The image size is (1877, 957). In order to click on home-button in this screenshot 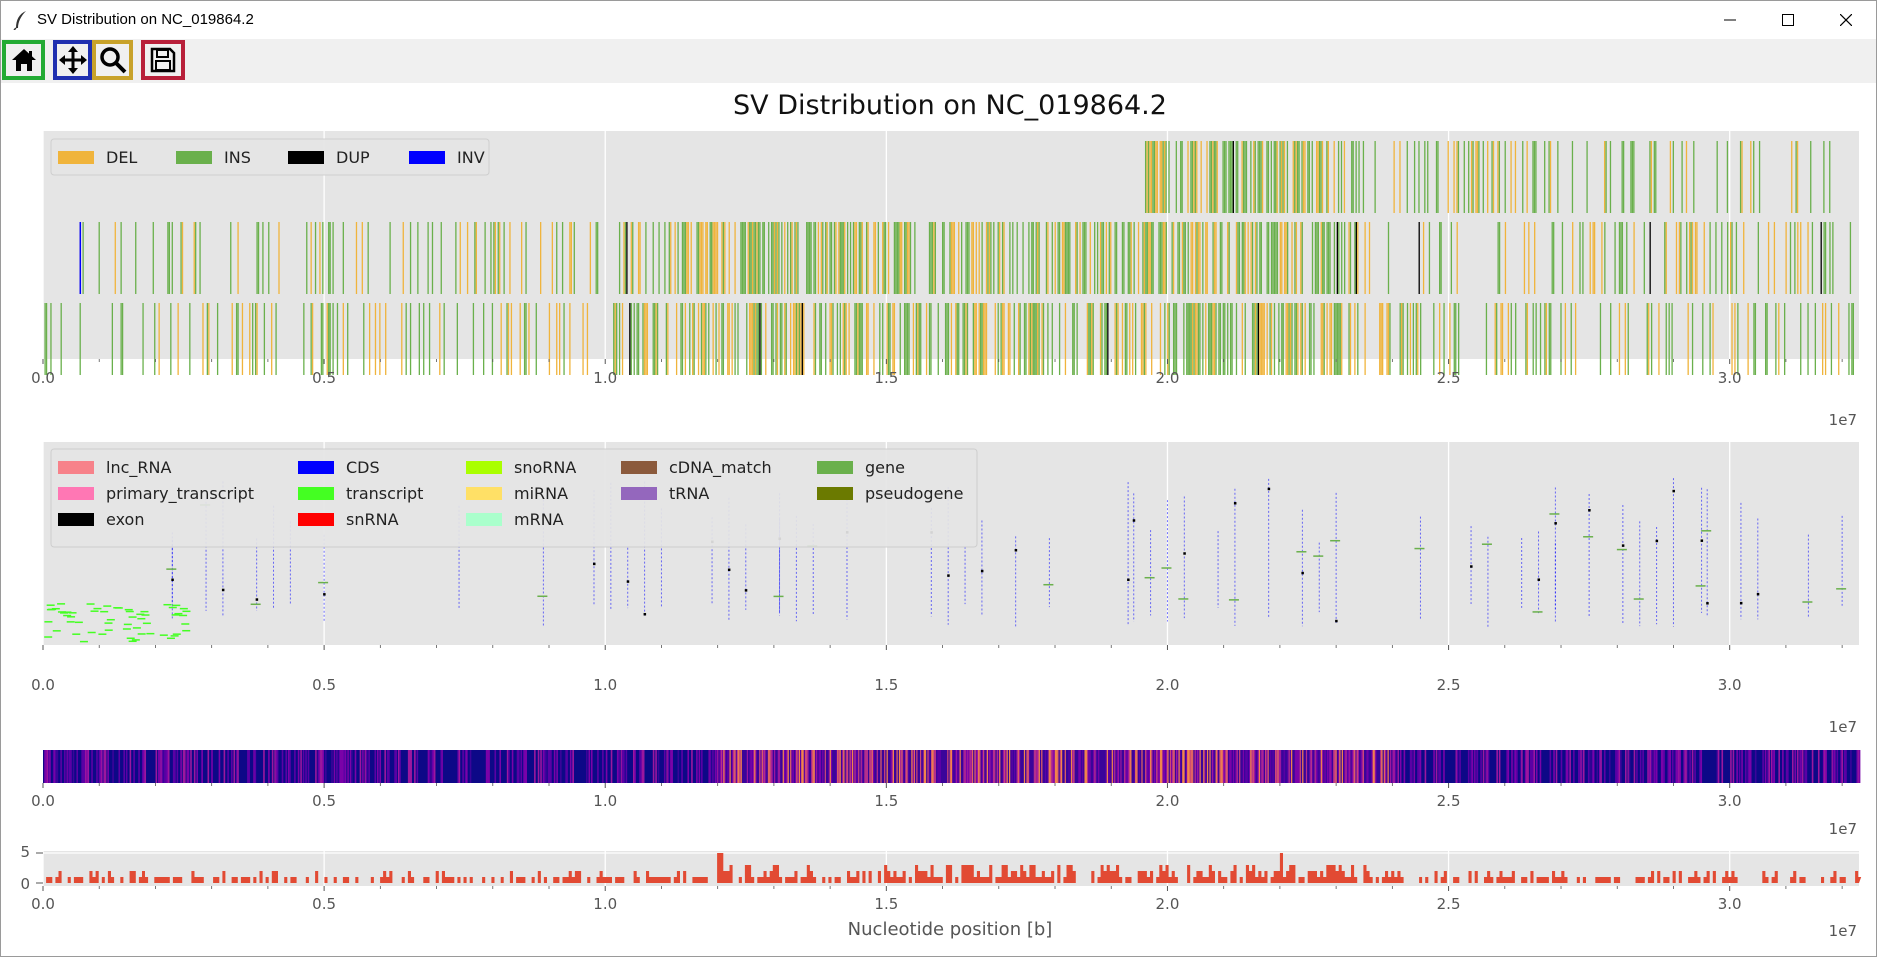, I will do `click(23, 60)`.